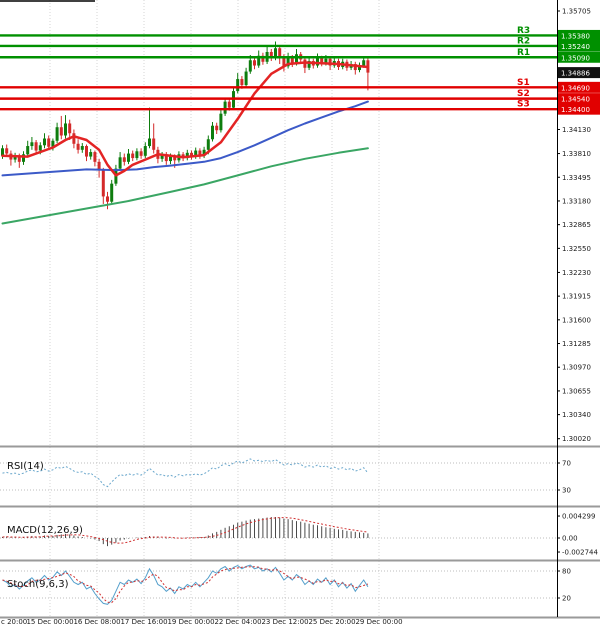 Image resolution: width=600 pixels, height=627 pixels. Describe the element at coordinates (575, 36) in the screenshot. I see `pivot-r3-badge-label: 1.35380` at that location.